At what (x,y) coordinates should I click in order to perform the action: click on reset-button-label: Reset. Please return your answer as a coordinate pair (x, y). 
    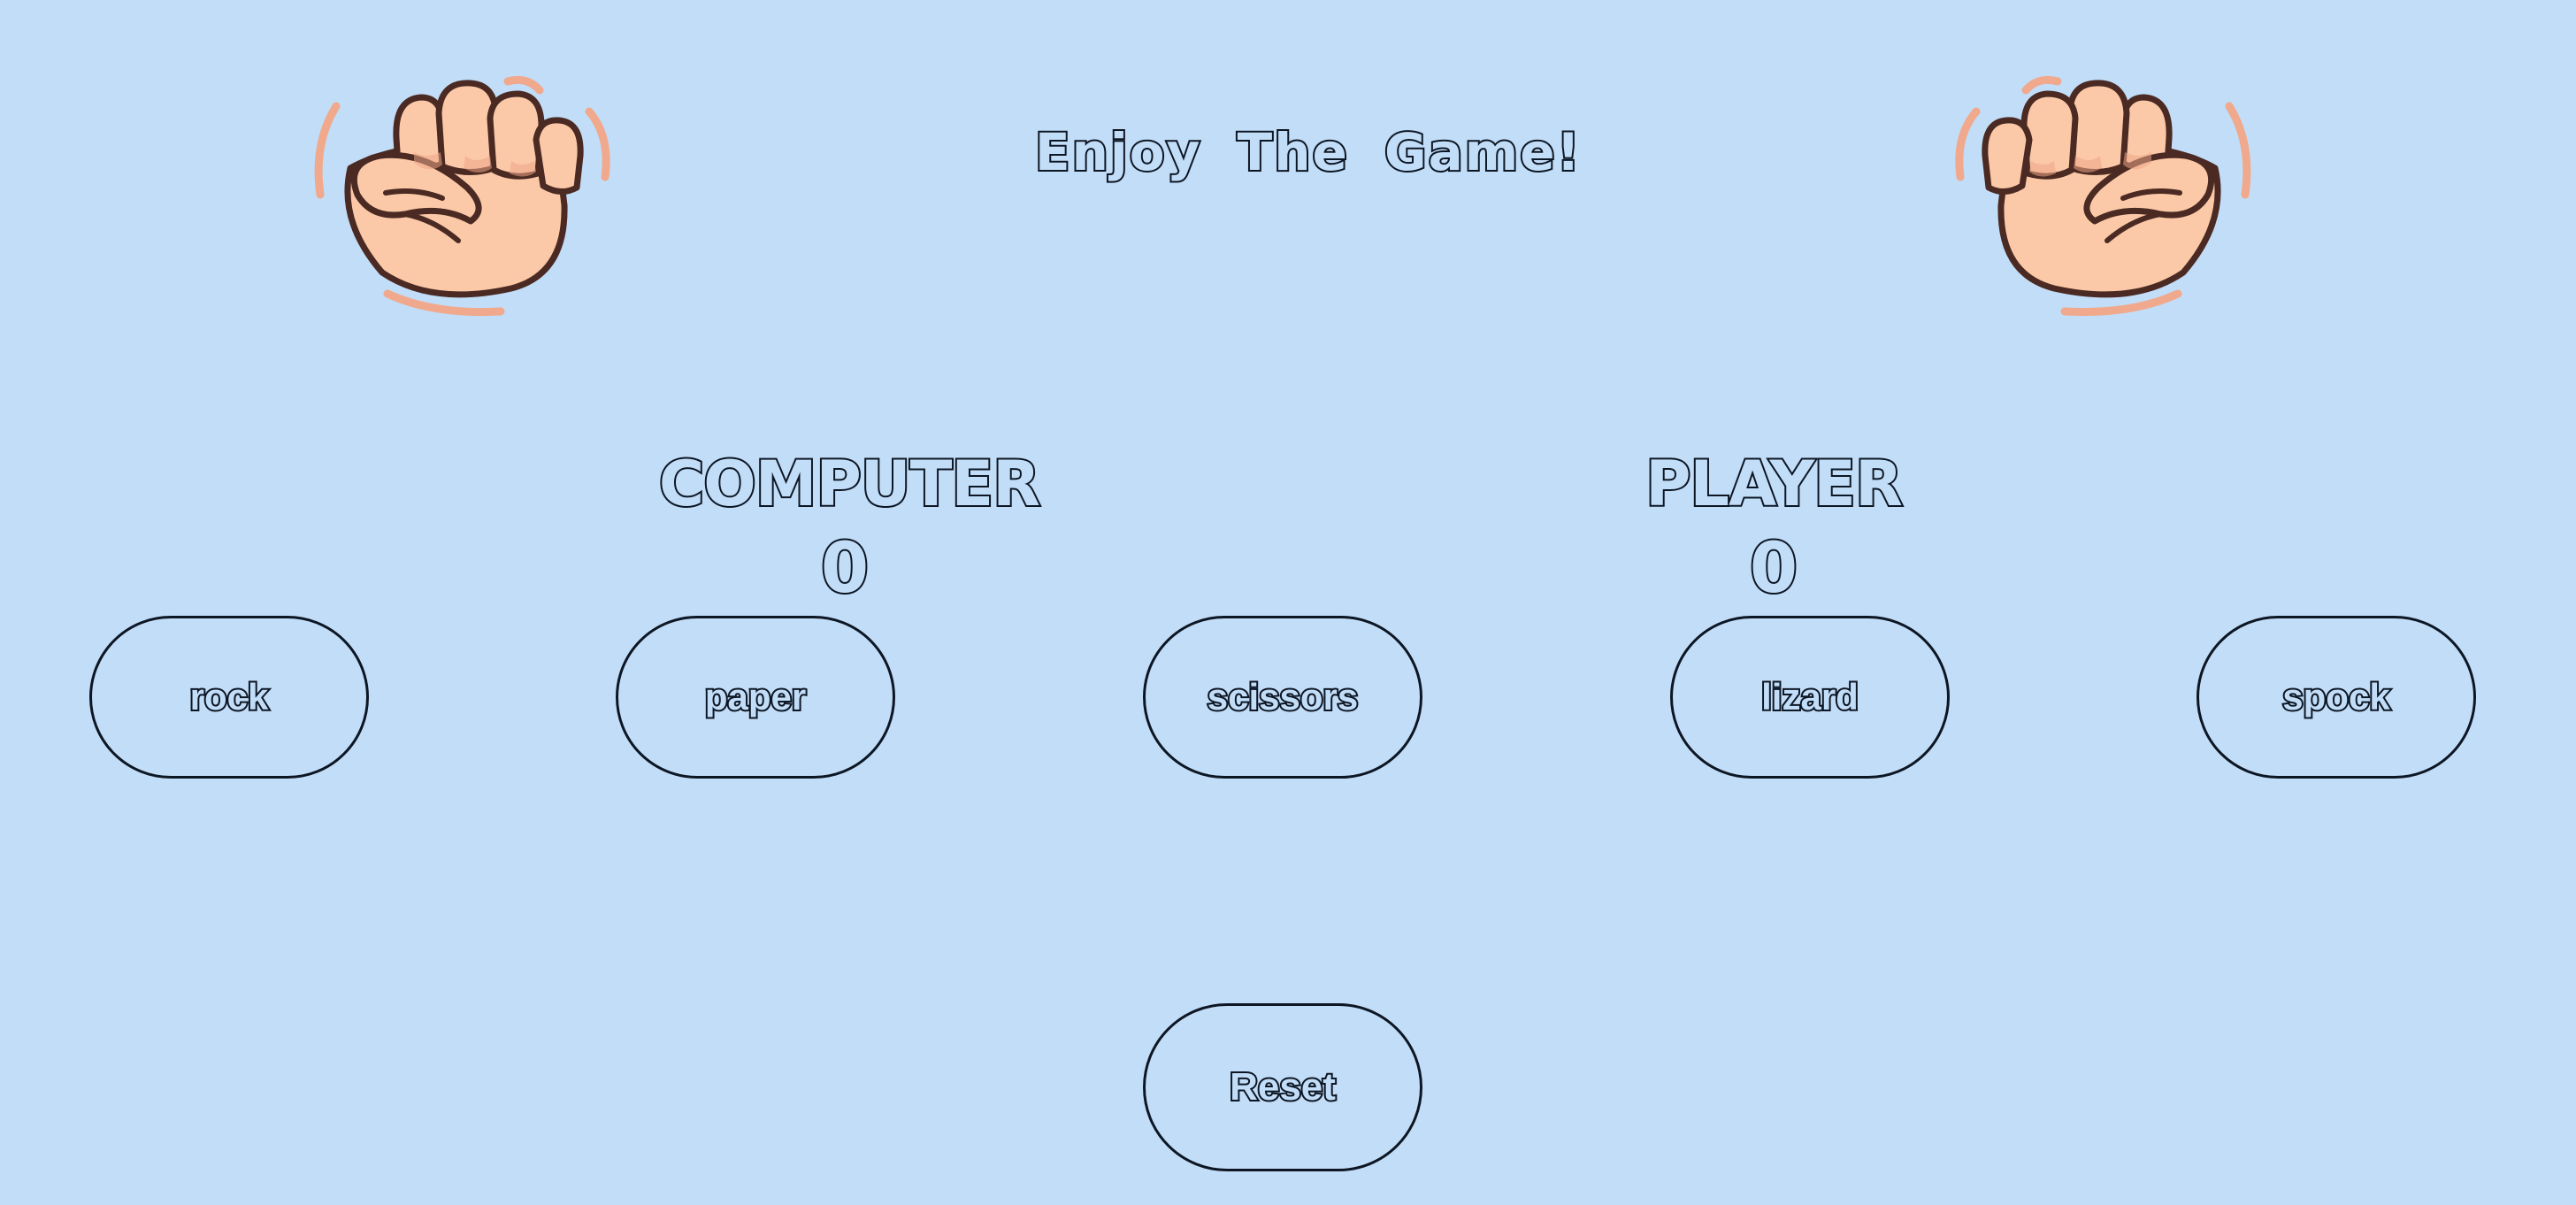
    Looking at the image, I should click on (1283, 1086).